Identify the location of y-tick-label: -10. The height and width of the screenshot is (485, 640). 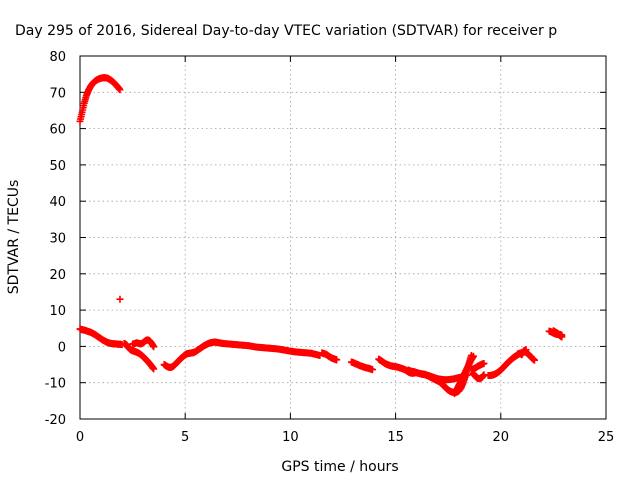
(55, 384).